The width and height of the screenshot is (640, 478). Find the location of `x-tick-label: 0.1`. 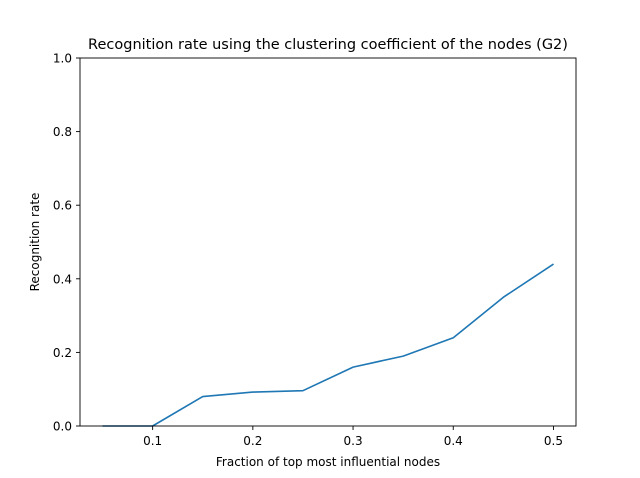

x-tick-label: 0.1 is located at coordinates (152, 441).